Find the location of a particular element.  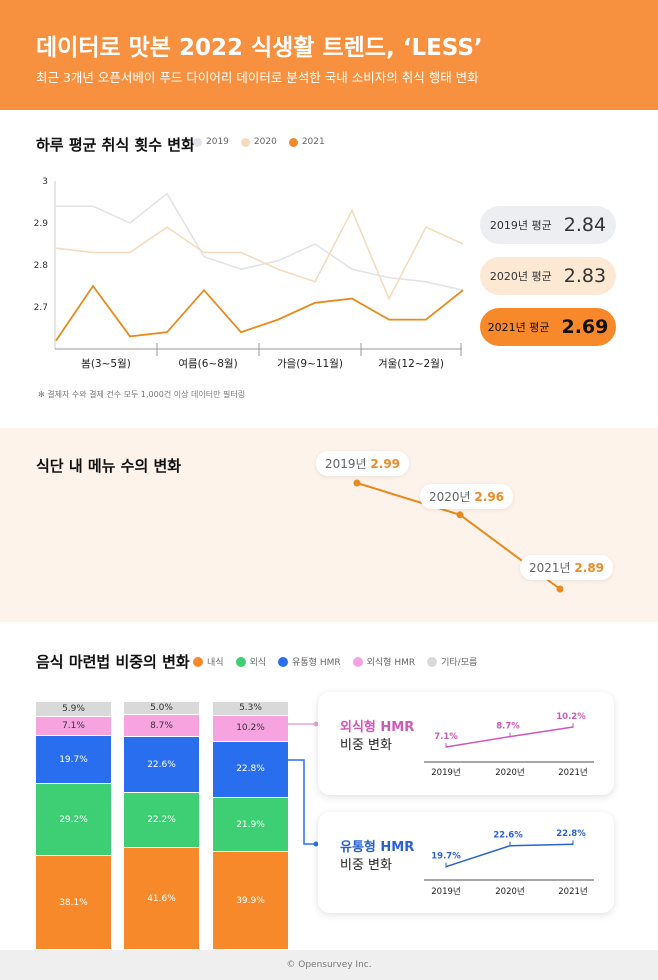

bar-segment-외식: 21.9% is located at coordinates (250, 825).